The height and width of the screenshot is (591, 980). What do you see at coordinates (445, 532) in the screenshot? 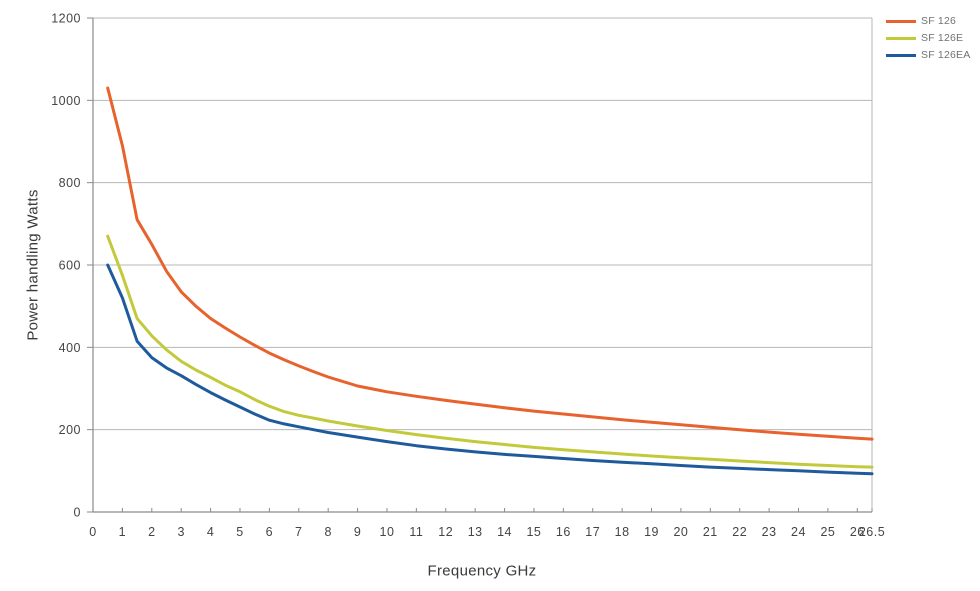
I see `x-tick-label-12: 12` at bounding box center [445, 532].